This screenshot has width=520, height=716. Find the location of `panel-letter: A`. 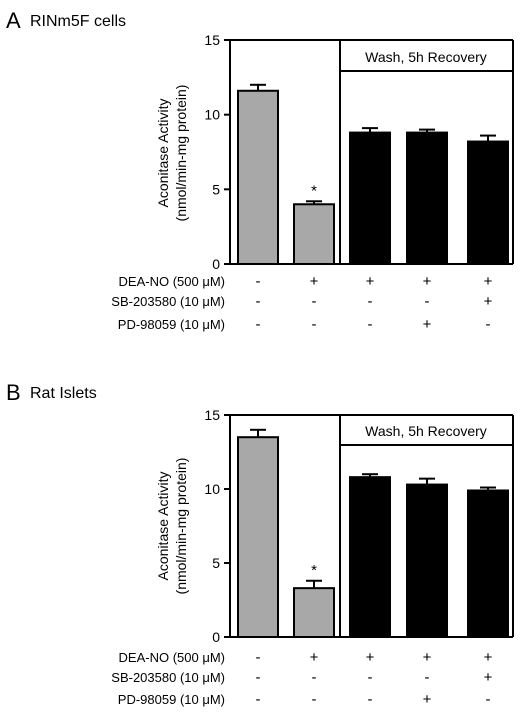

panel-letter: A is located at coordinates (13, 20).